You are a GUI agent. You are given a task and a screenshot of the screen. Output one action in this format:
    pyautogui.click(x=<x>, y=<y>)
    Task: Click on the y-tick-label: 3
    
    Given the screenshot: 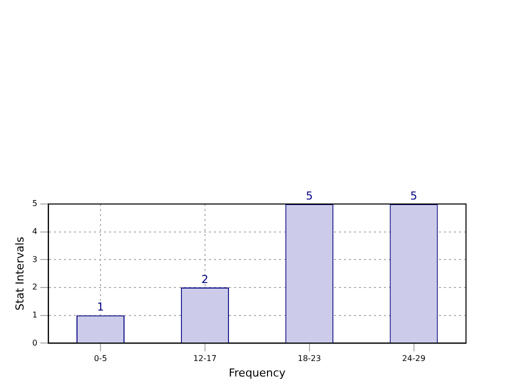 What is the action you would take?
    pyautogui.click(x=35, y=259)
    